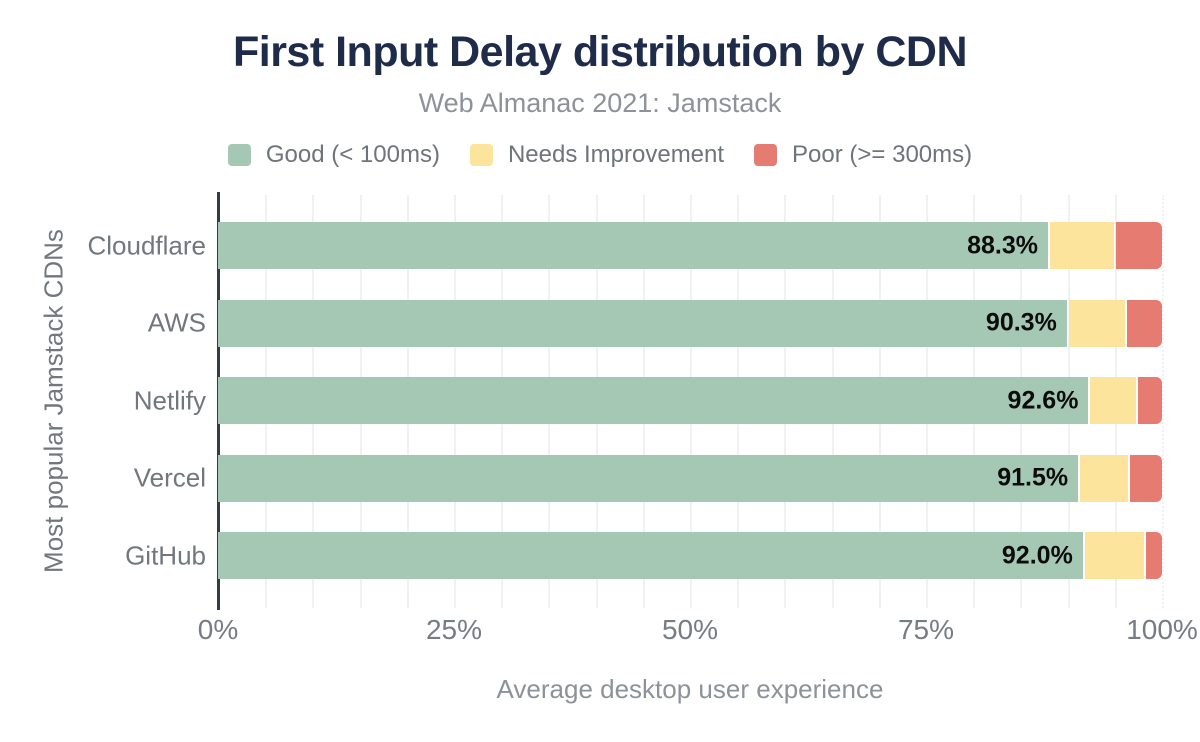 The width and height of the screenshot is (1200, 742). I want to click on category-labels: Cloudflare AWS Netlify Vercel GitHub, so click(103, 401).